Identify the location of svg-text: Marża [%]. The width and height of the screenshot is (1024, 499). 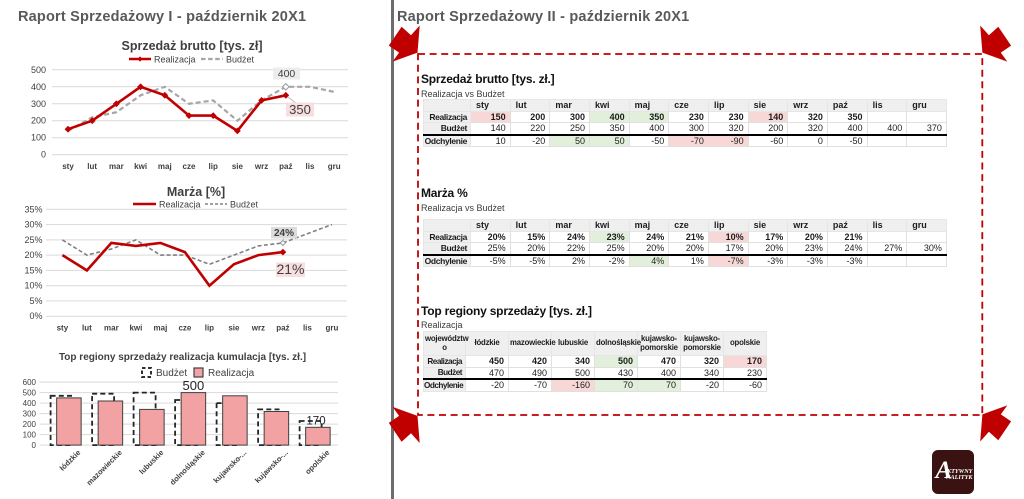
(196, 192).